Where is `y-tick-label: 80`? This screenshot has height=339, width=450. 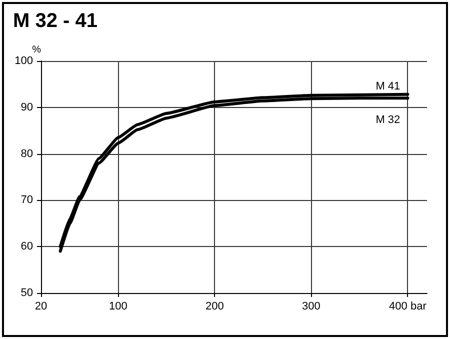 y-tick-label: 80 is located at coordinates (26, 154).